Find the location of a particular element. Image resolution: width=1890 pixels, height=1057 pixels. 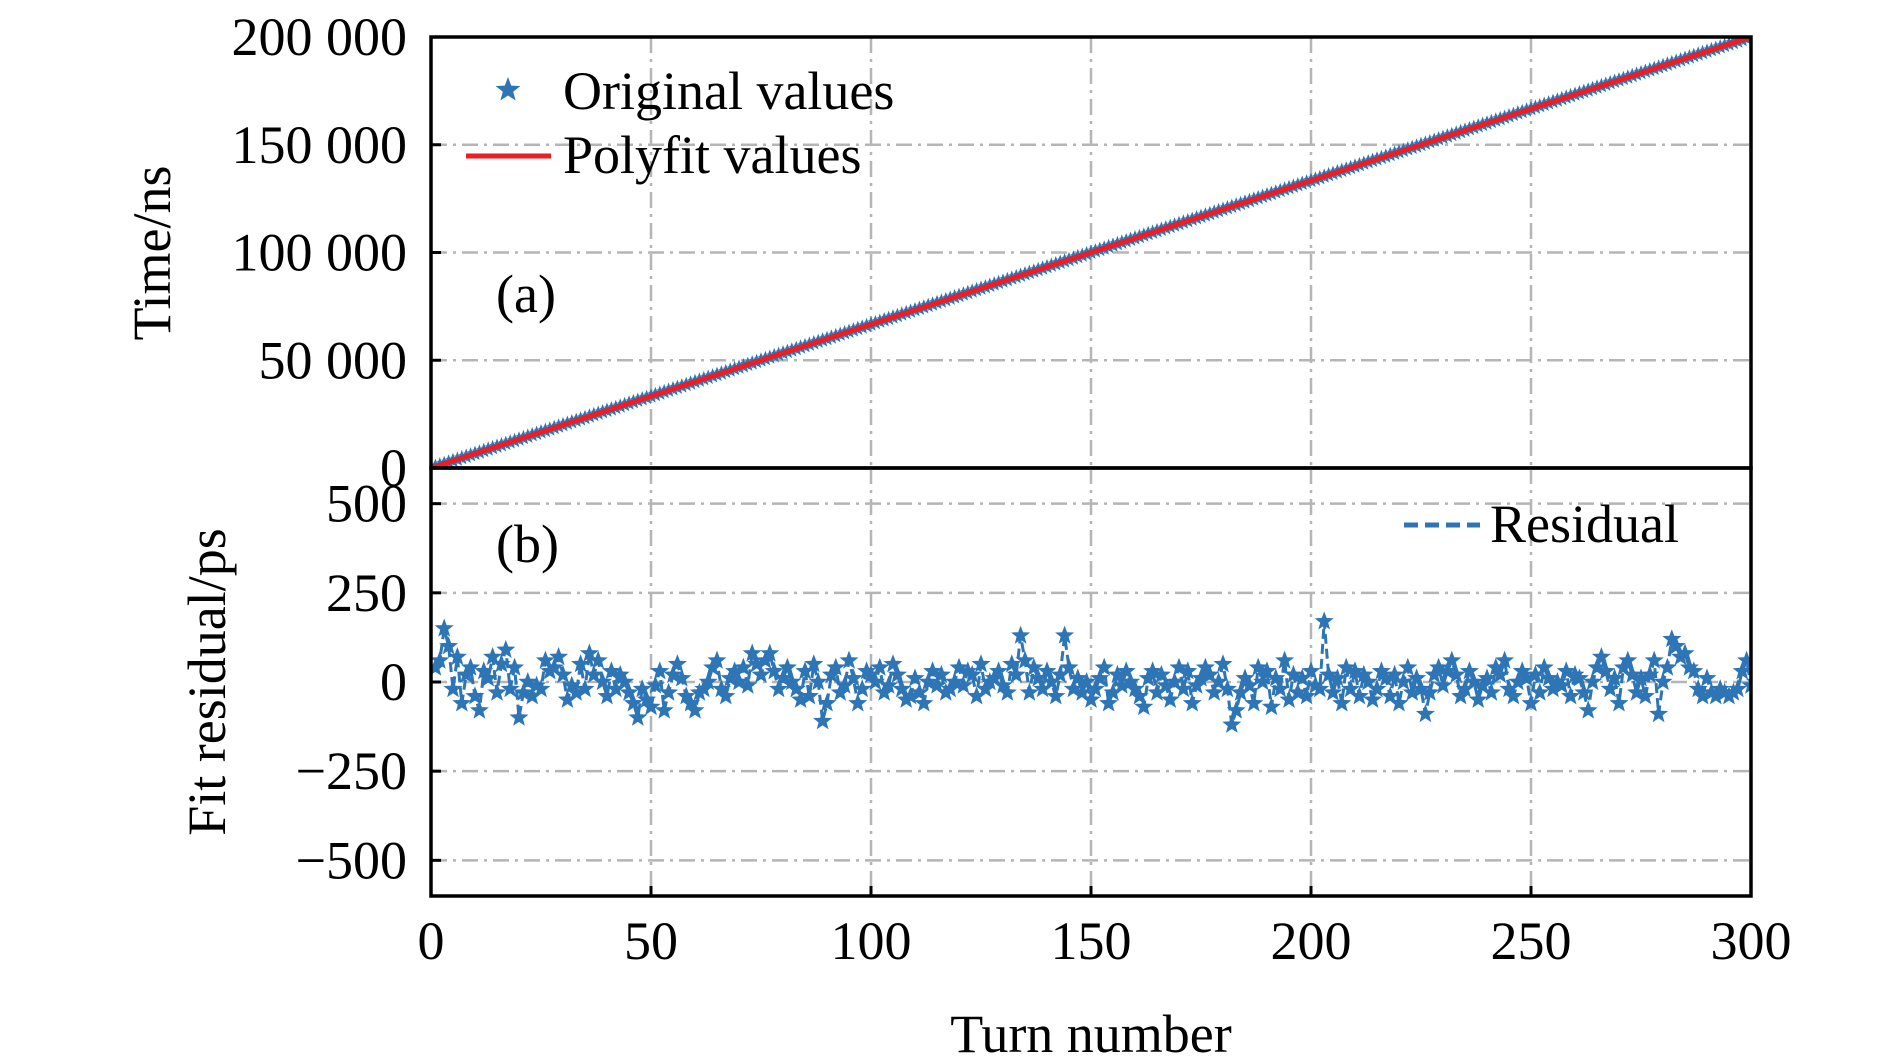

y-tick-label: 150 000 is located at coordinates (320, 145).